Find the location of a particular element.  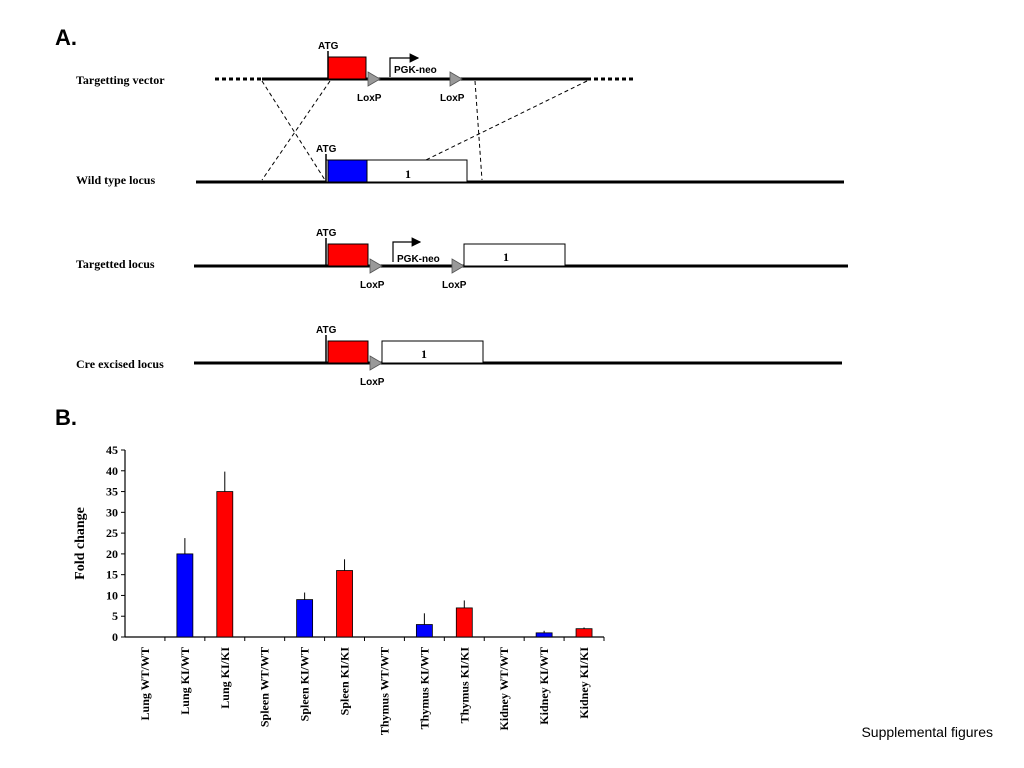

atg-label-wt: ATG is located at coordinates (326, 149).